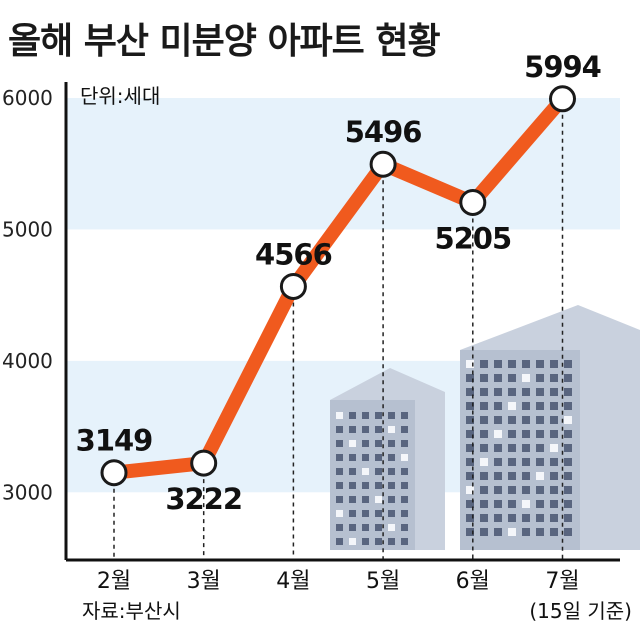  I want to click on data-label: 5496, so click(383, 132).